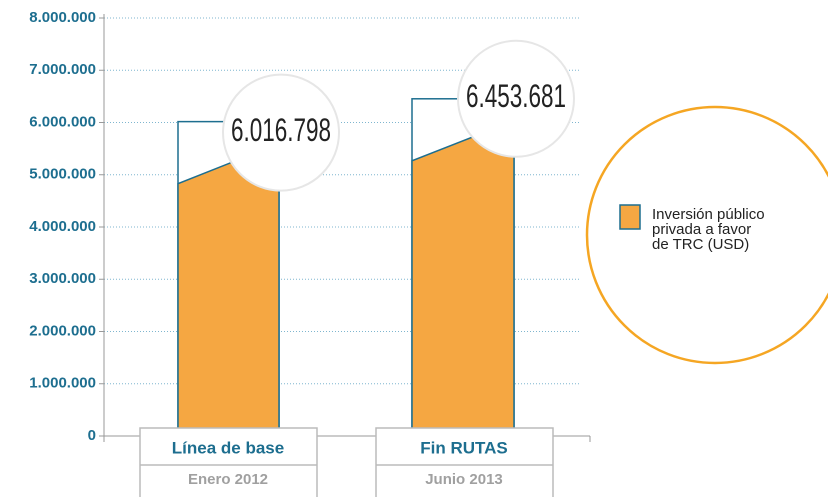  I want to click on y-tick-label: 8.000.000, so click(62, 17).